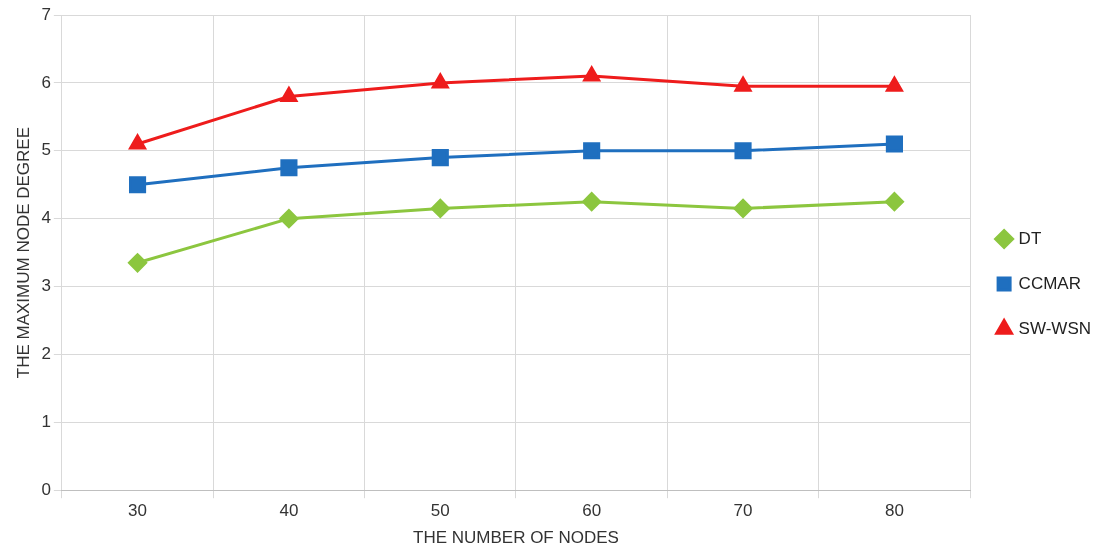 Image resolution: width=1111 pixels, height=558 pixels. Describe the element at coordinates (743, 511) in the screenshot. I see `x-tick-label: 70` at that location.